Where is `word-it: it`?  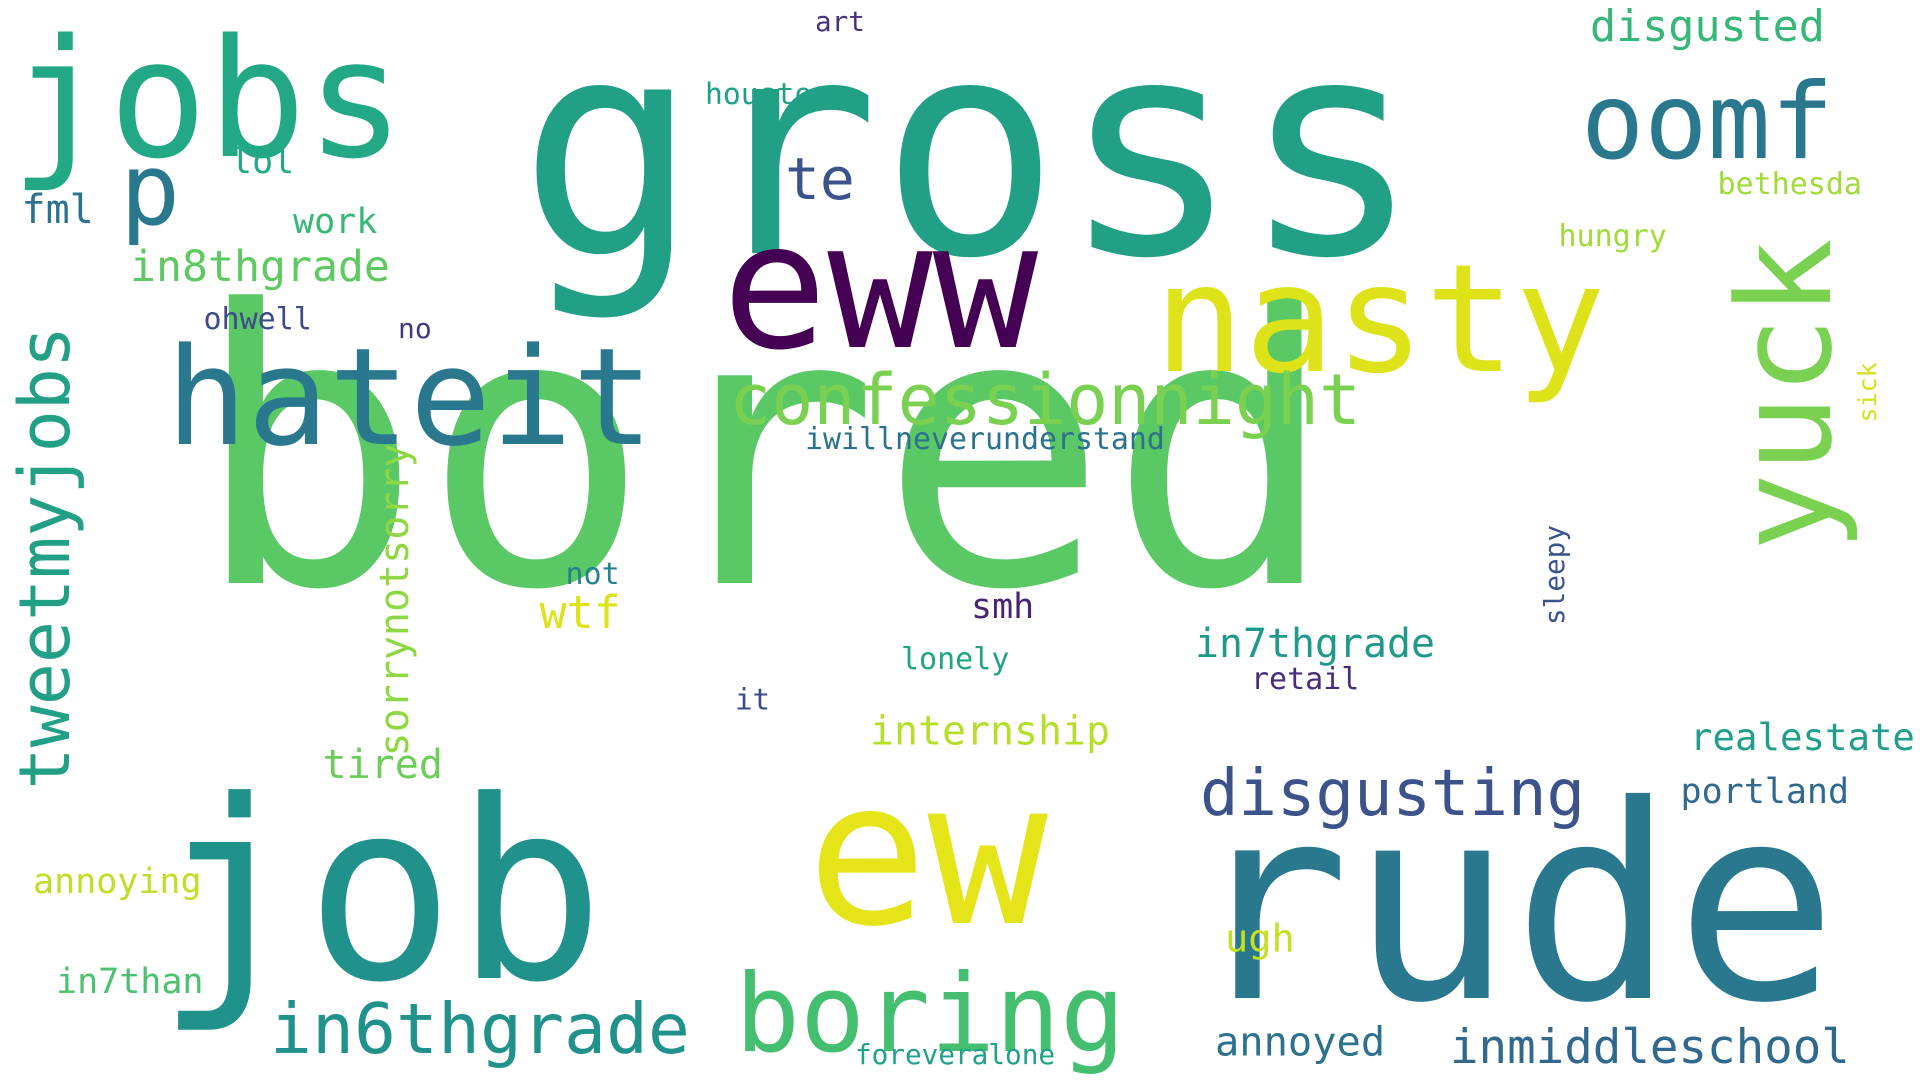 word-it: it is located at coordinates (753, 699).